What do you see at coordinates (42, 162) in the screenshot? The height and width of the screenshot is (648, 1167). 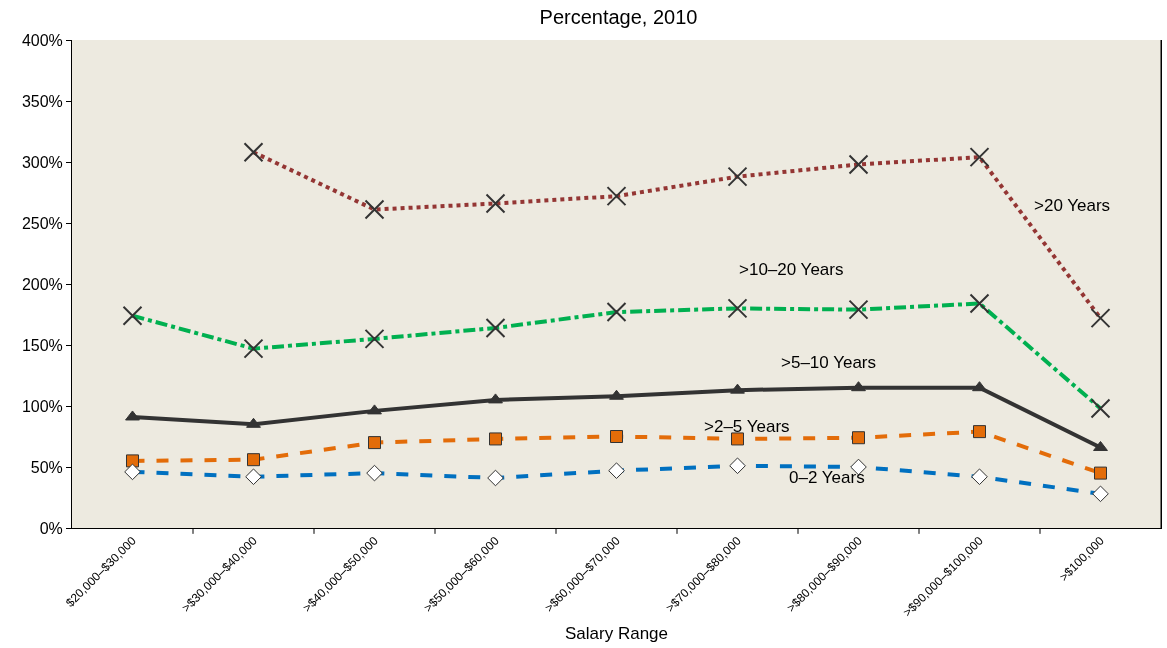 I see `y-tick-label: 300%` at bounding box center [42, 162].